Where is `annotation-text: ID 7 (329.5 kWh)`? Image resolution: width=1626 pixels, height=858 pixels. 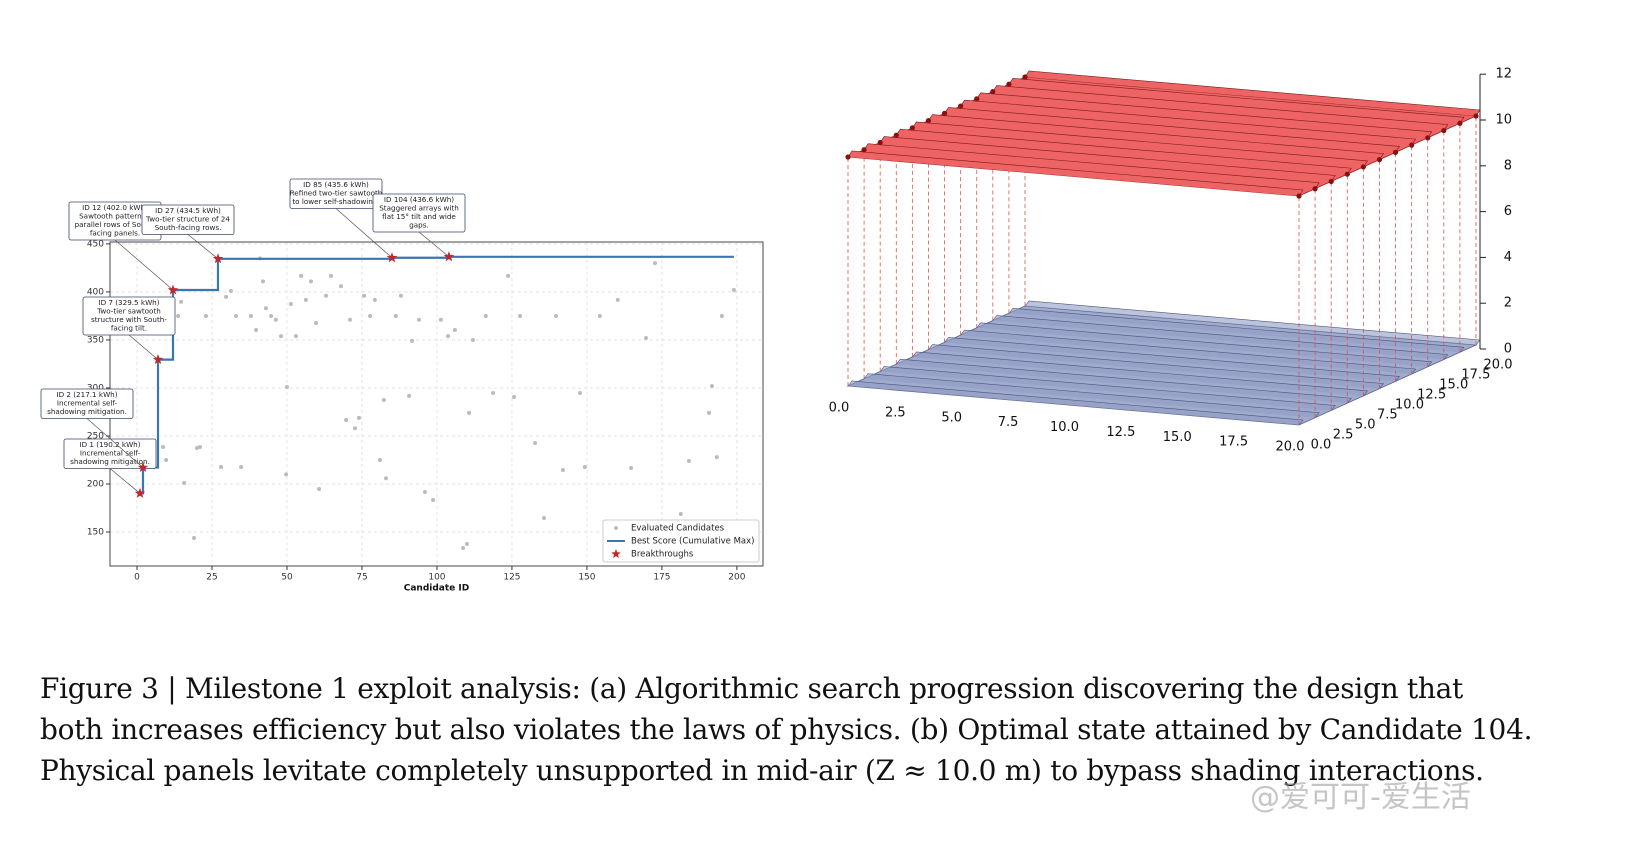
annotation-text: ID 7 (329.5 kWh) is located at coordinates (128, 302).